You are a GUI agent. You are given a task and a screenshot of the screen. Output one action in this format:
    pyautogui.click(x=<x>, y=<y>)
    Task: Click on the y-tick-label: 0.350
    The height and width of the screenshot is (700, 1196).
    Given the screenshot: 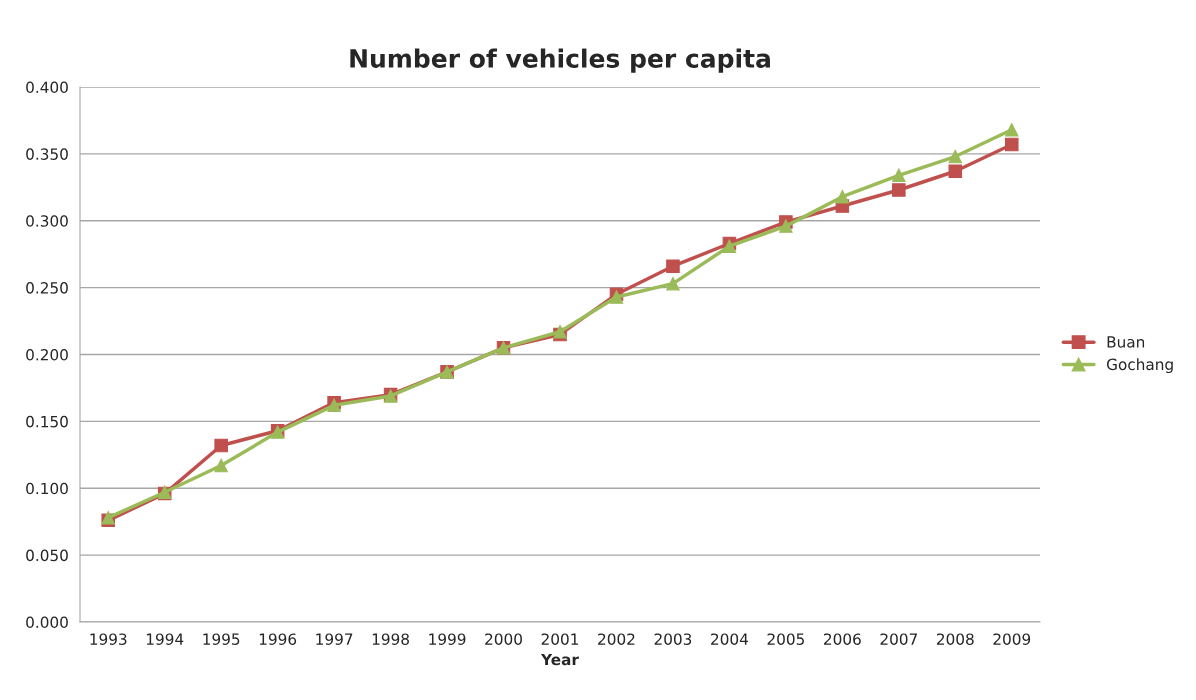 What is the action you would take?
    pyautogui.click(x=47, y=154)
    